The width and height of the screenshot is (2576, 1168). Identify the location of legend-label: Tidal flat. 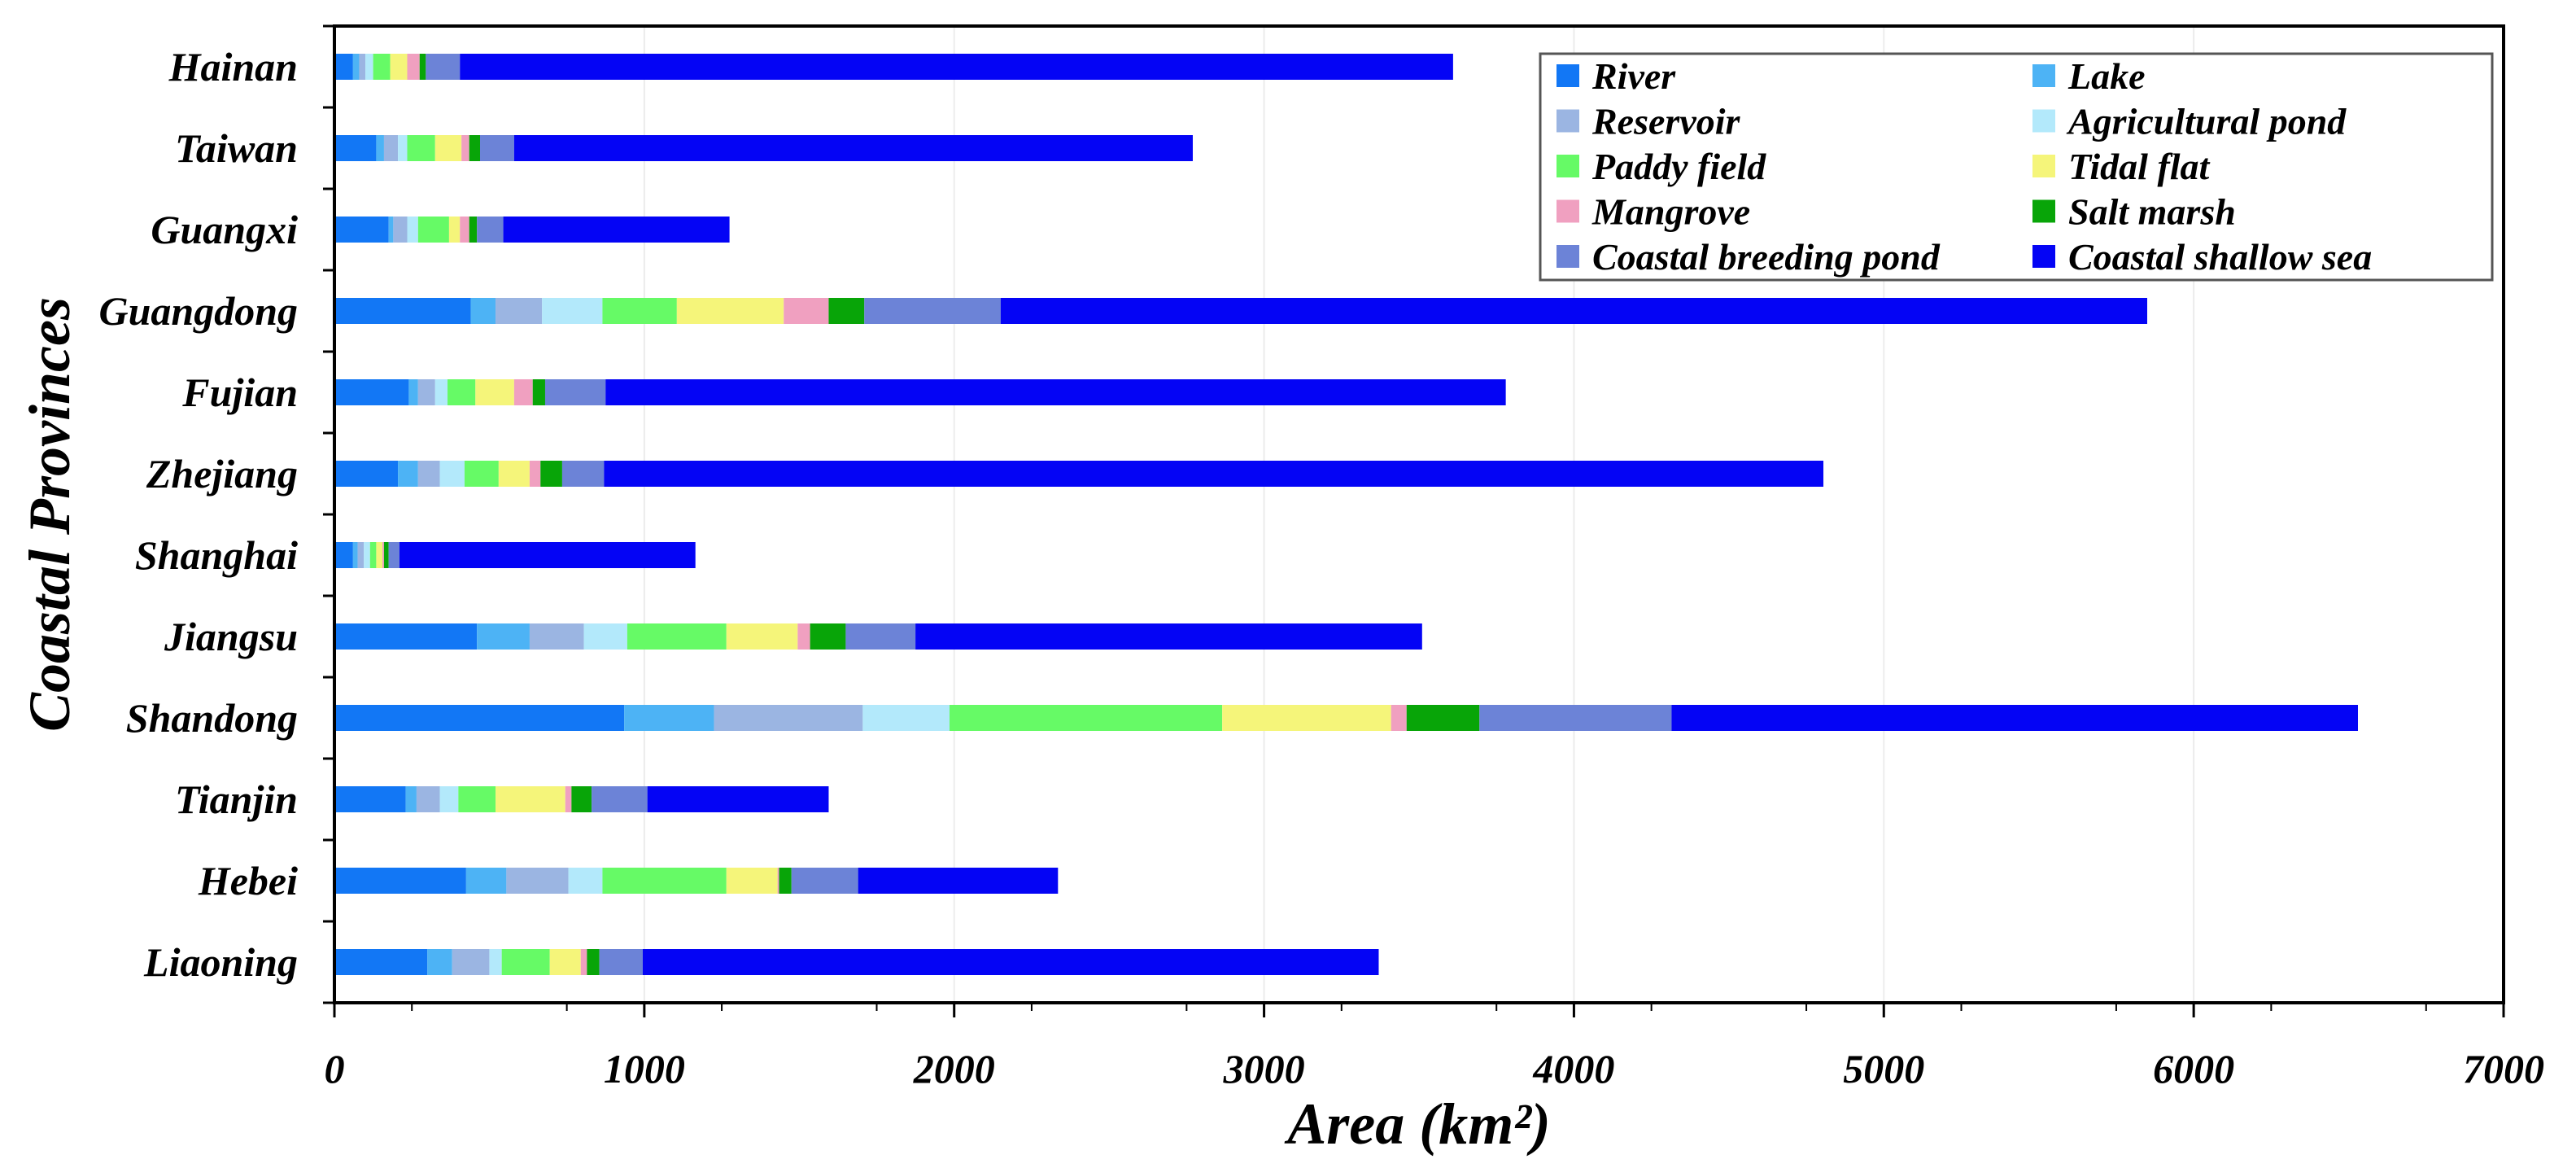
(2139, 166).